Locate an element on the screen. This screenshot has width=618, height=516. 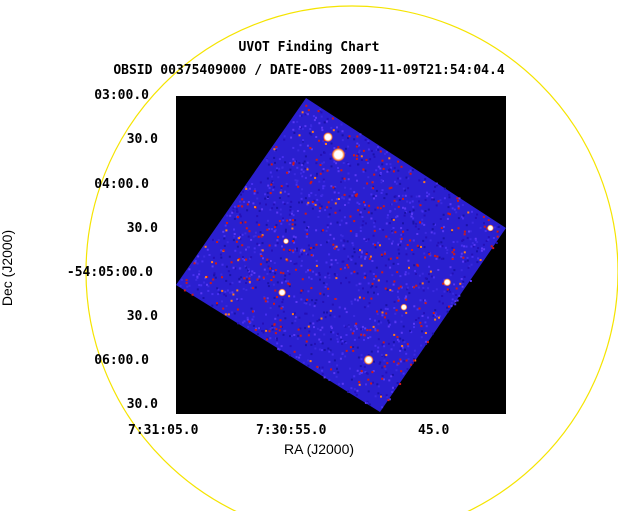
y-tick-label: 03:00.0 is located at coordinates (121, 95).